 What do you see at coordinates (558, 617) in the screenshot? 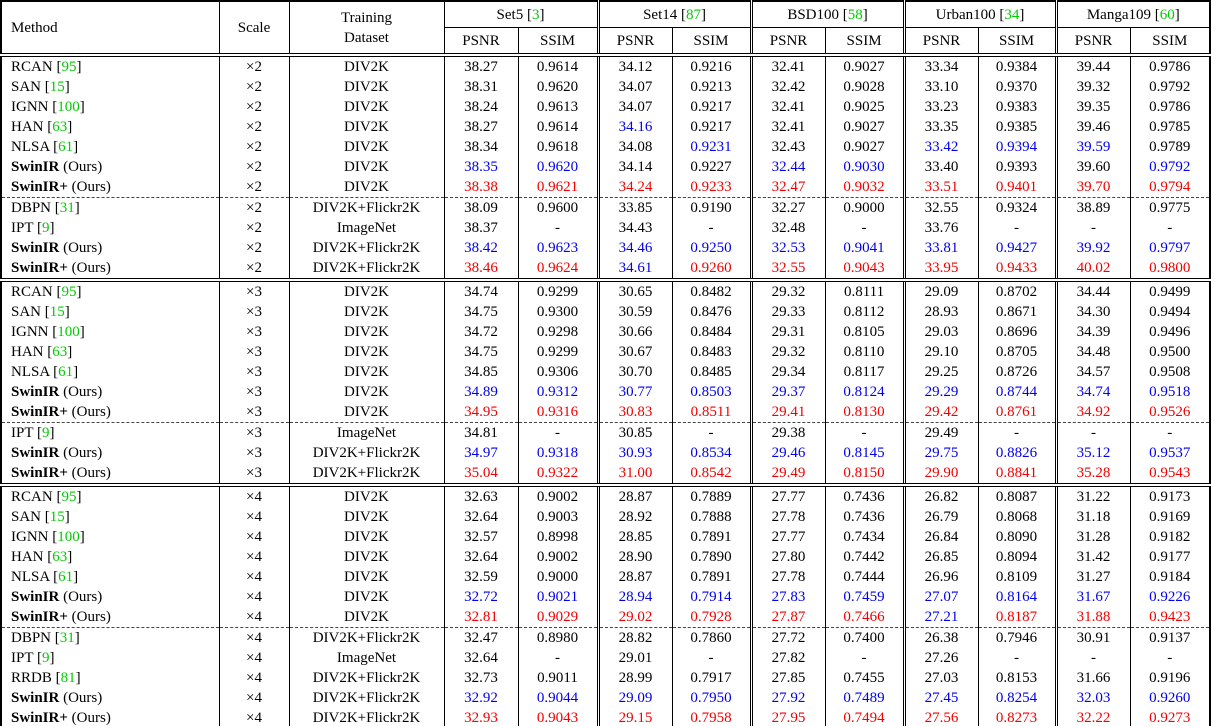
I see `ssim-value-cell: 0.9029` at bounding box center [558, 617].